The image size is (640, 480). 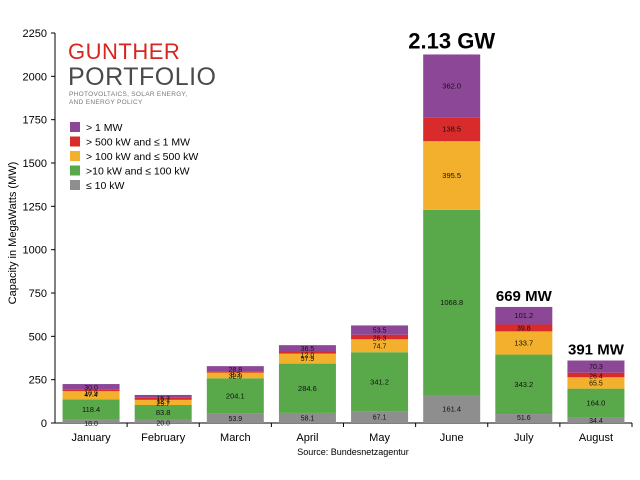 I want to click on bar-value-label: 74.7, so click(x=380, y=346).